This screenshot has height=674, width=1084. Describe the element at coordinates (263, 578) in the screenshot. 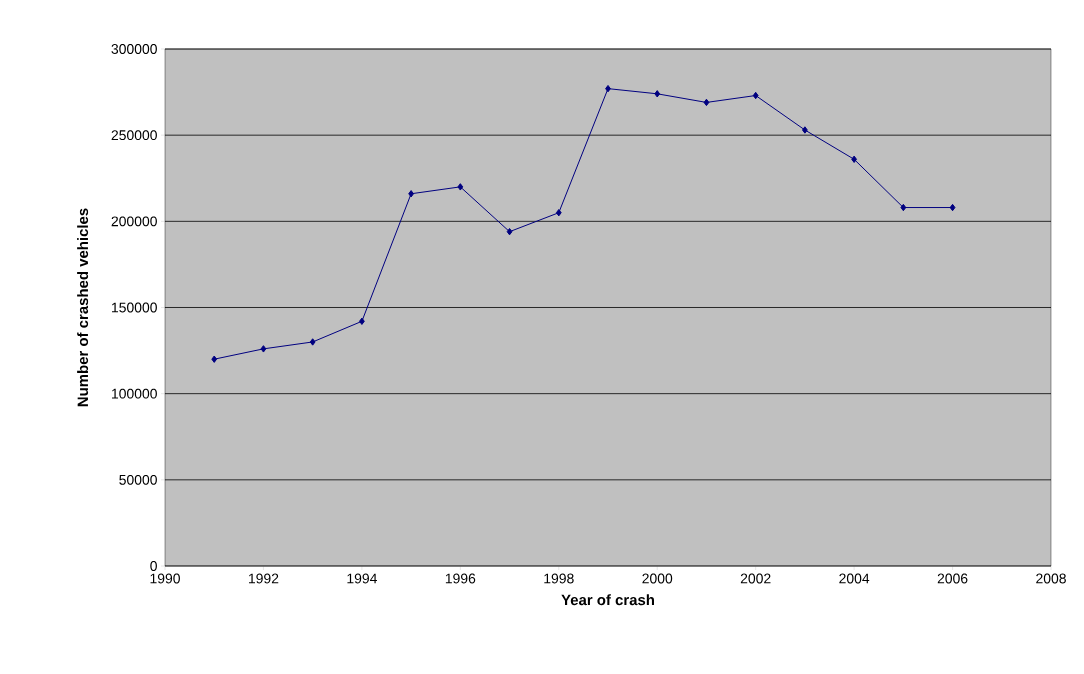

I see `x-tick-label: 1992` at that location.